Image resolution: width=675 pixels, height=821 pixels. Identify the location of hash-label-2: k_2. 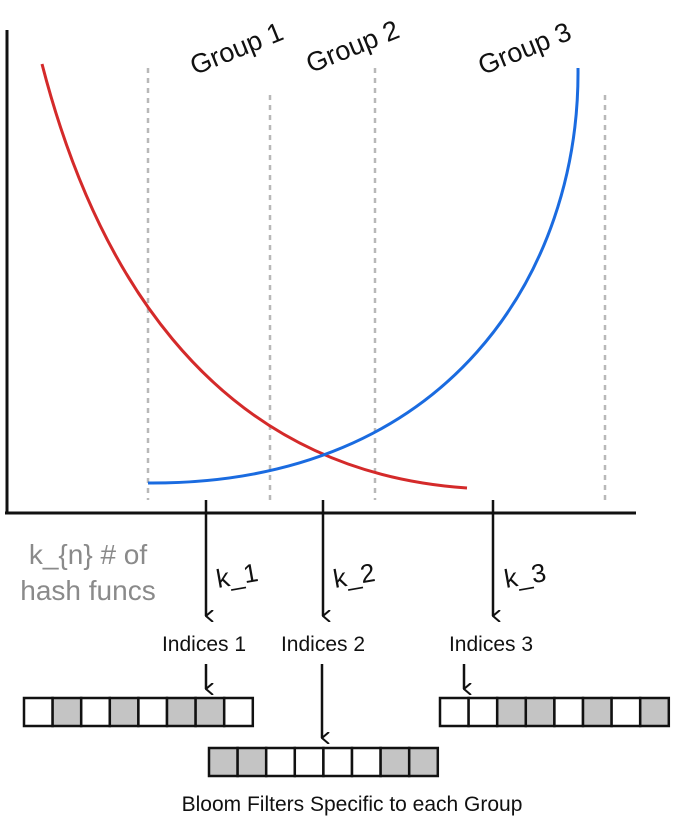
(354, 575).